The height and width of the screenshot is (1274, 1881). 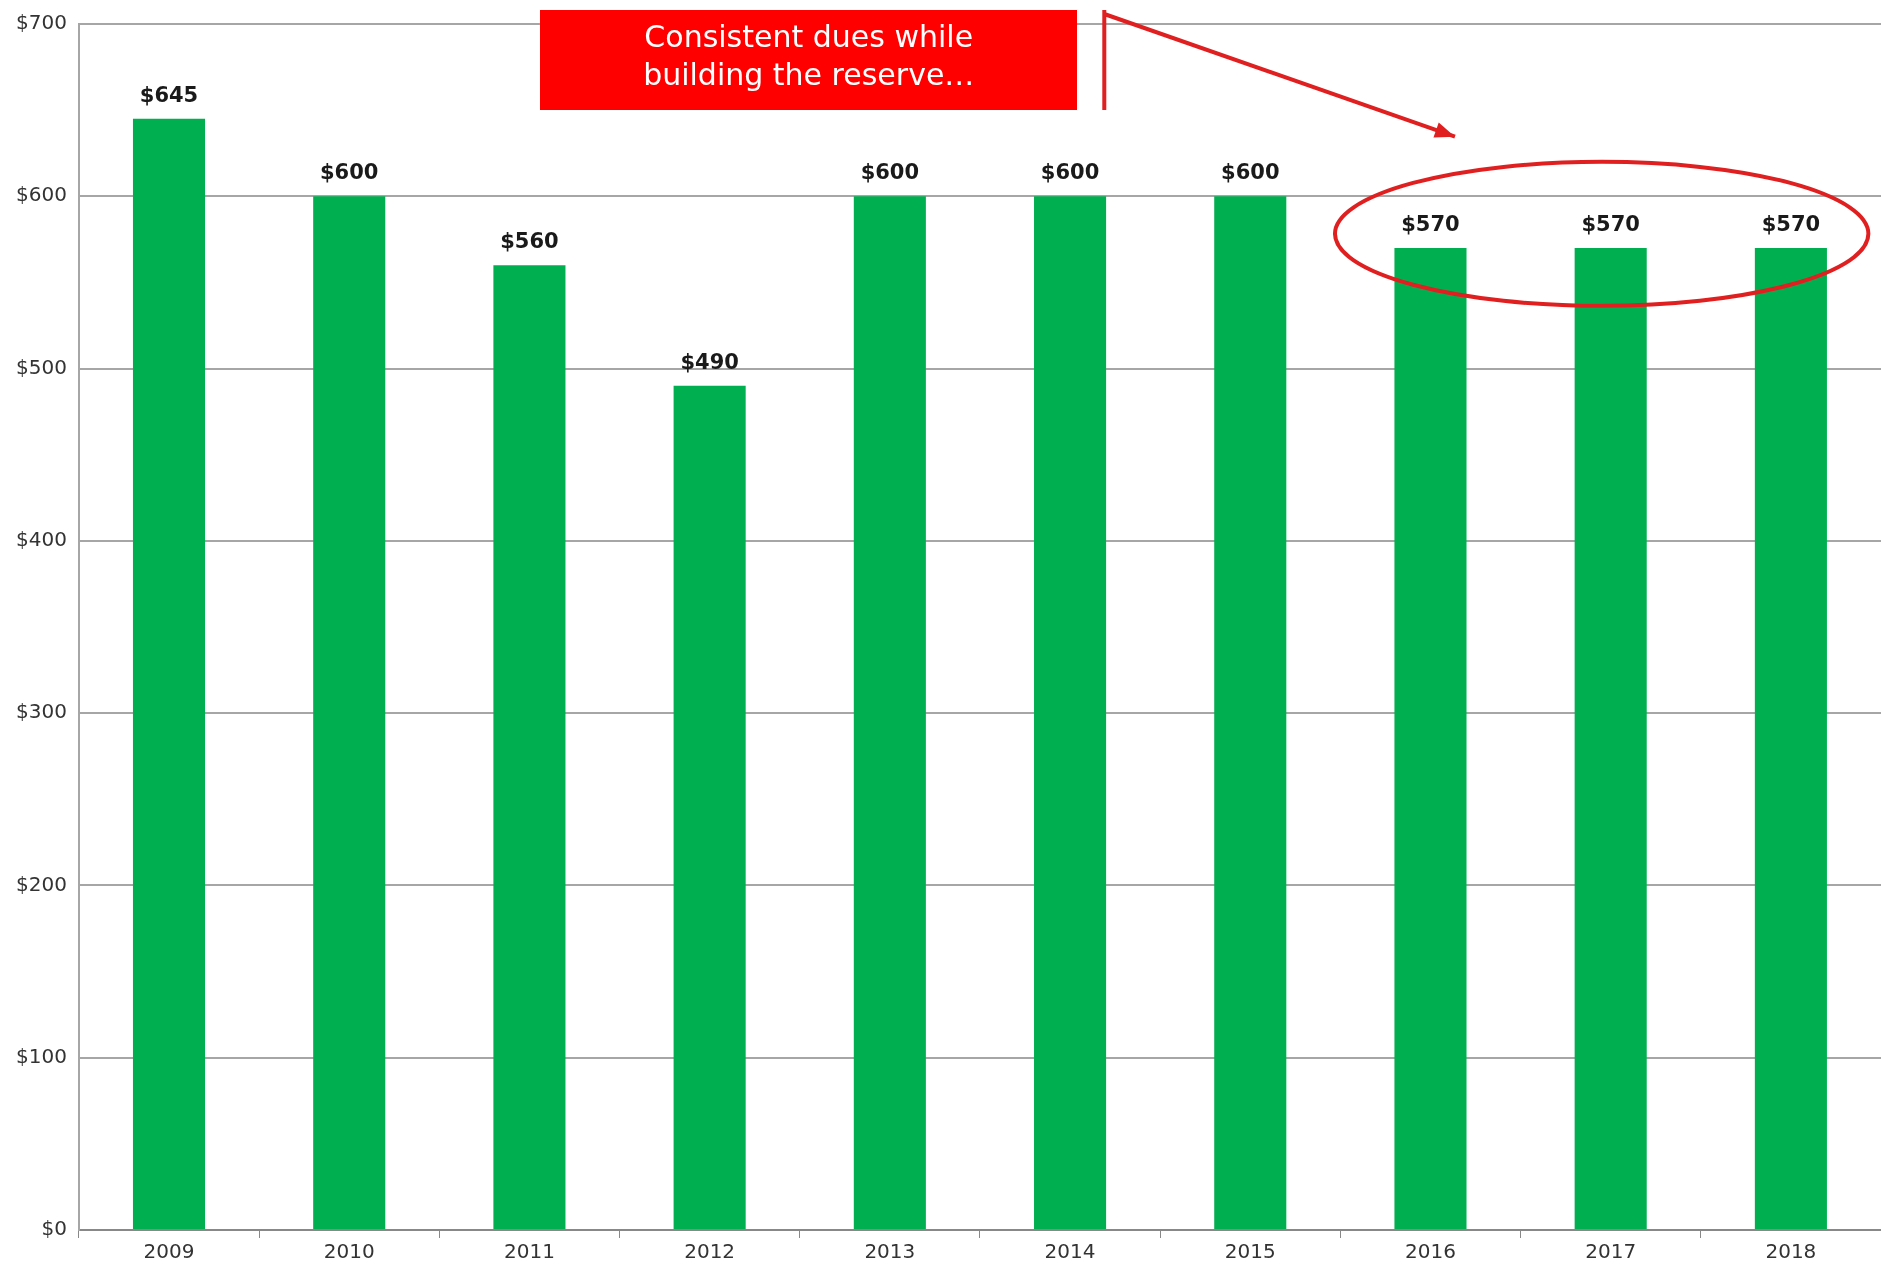 I want to click on x-tick-label: 2018, so click(x=1791, y=1251).